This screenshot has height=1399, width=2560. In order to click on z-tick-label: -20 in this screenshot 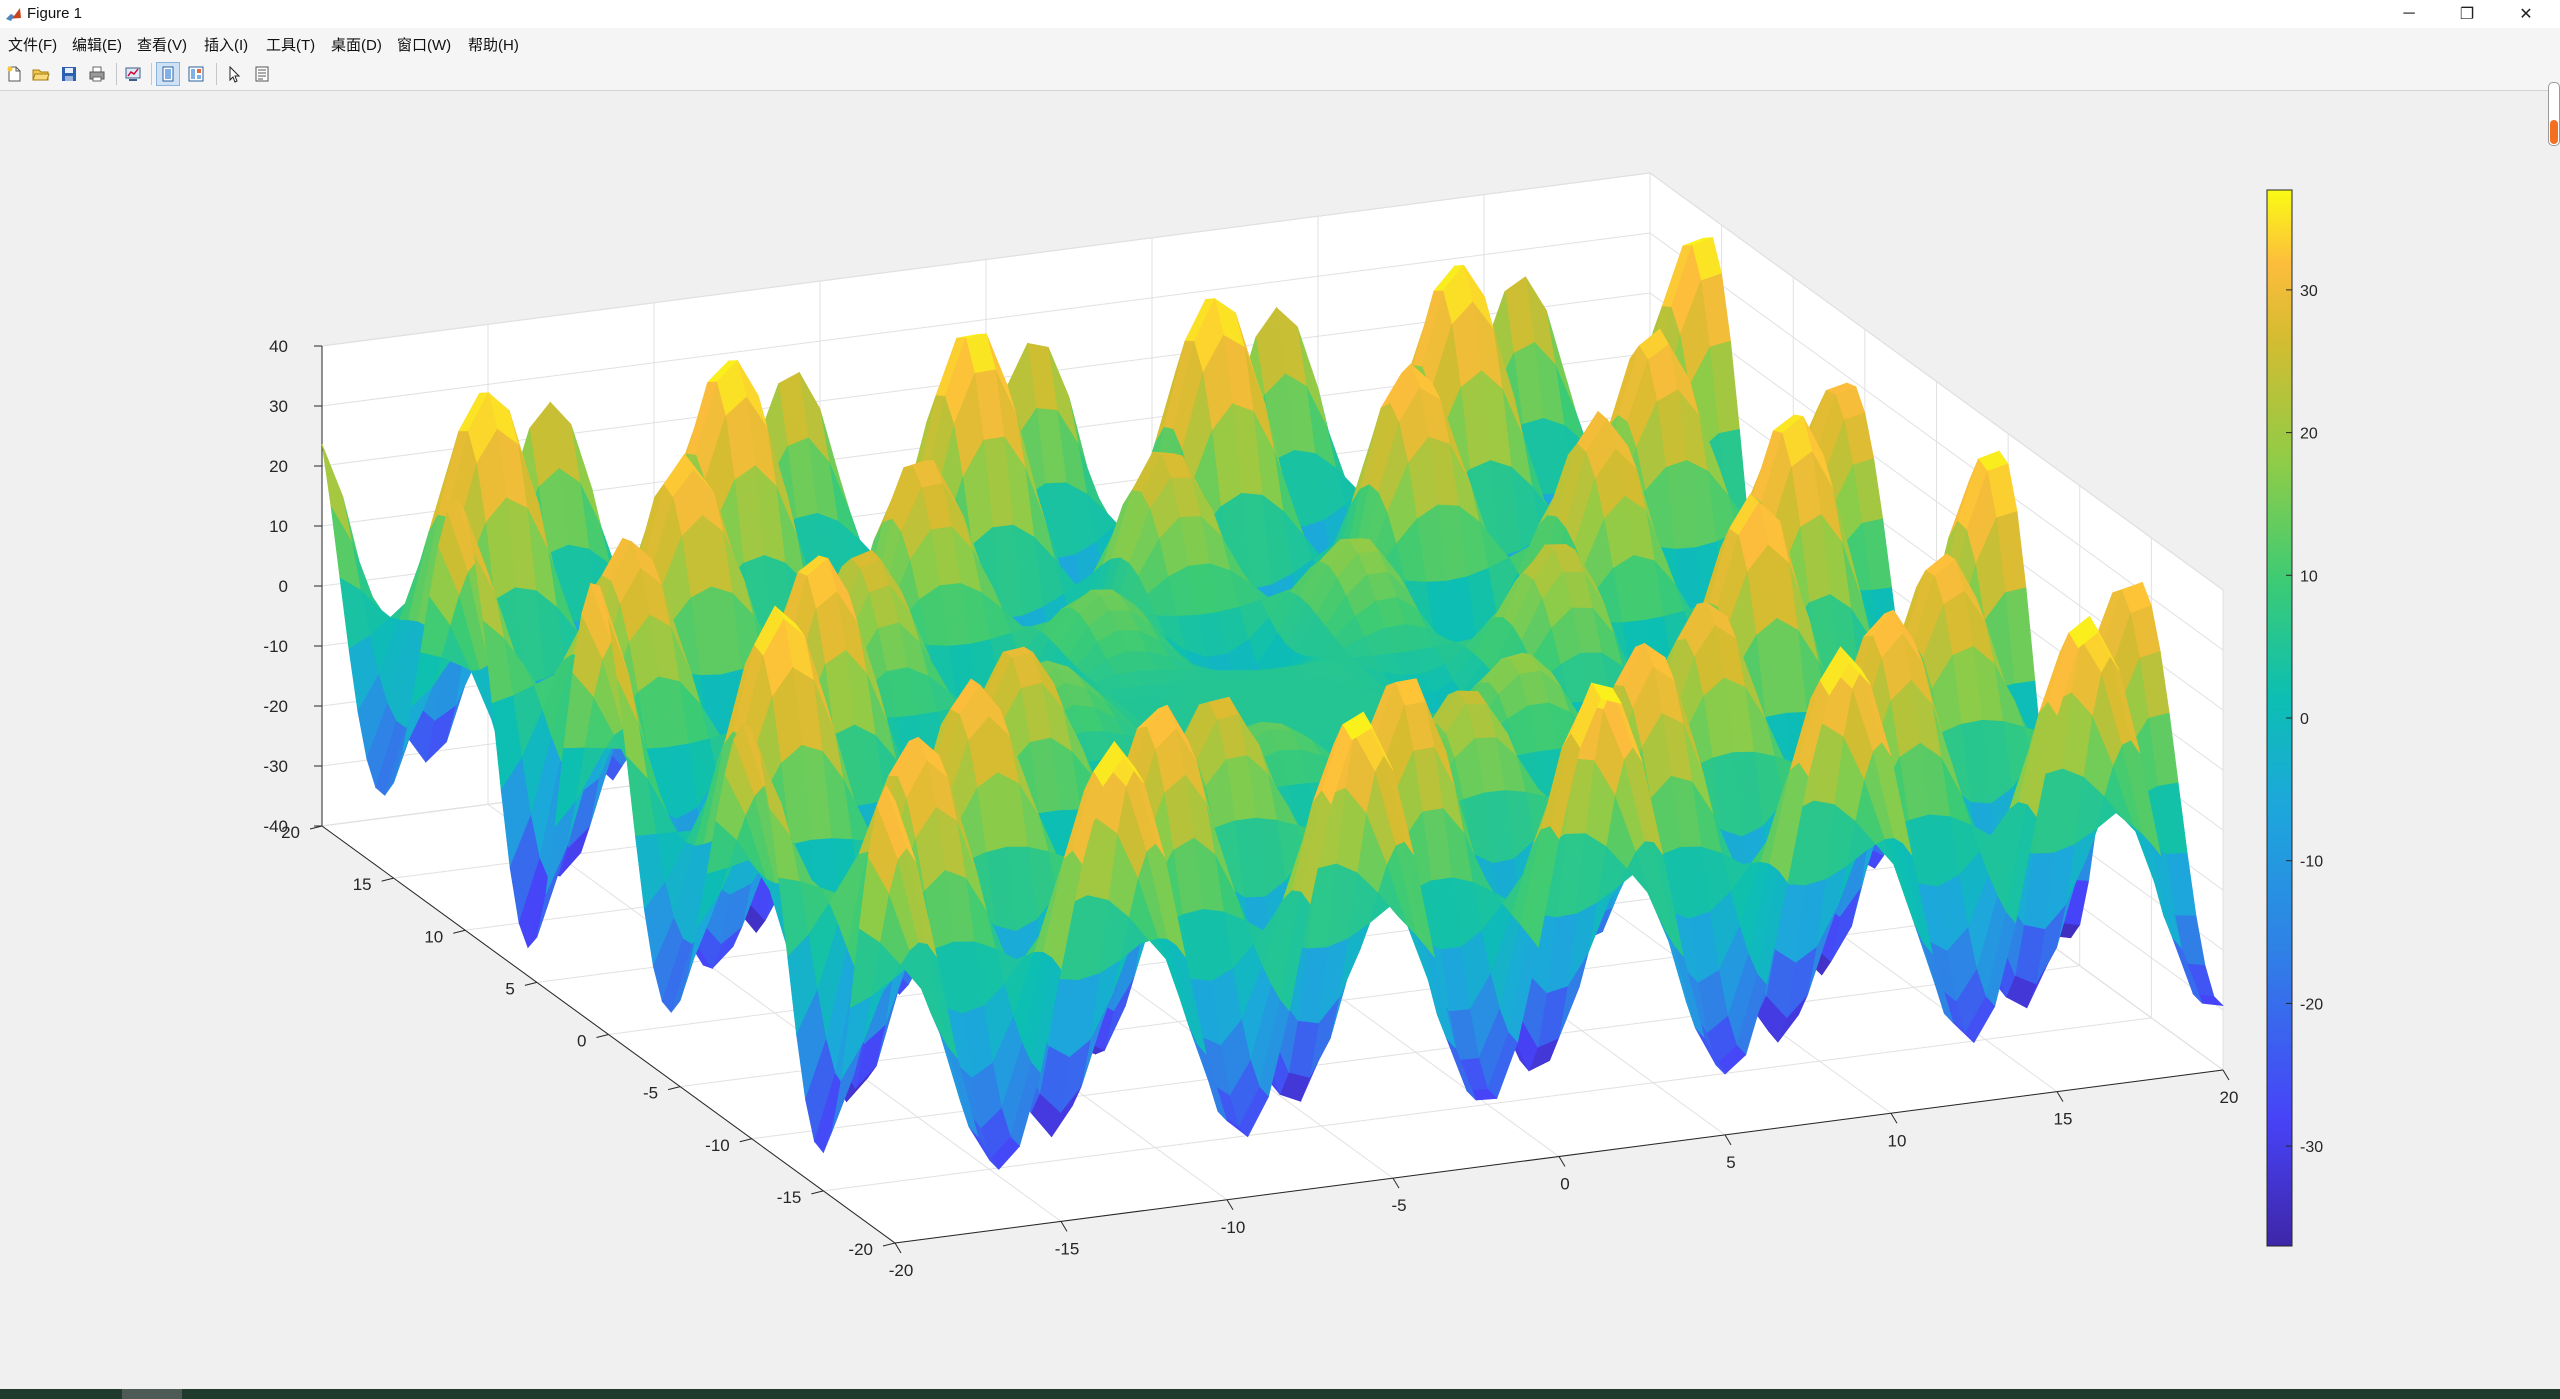, I will do `click(275, 706)`.